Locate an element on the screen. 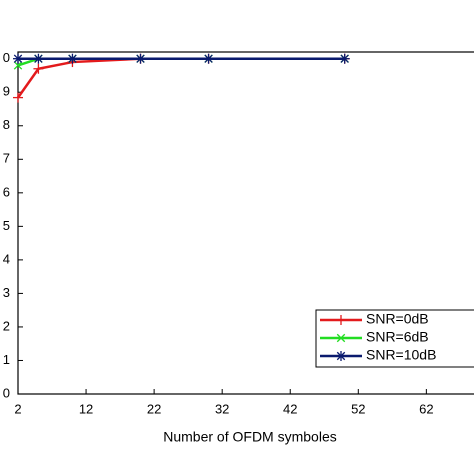  y-tick-label: 4 is located at coordinates (6, 258).